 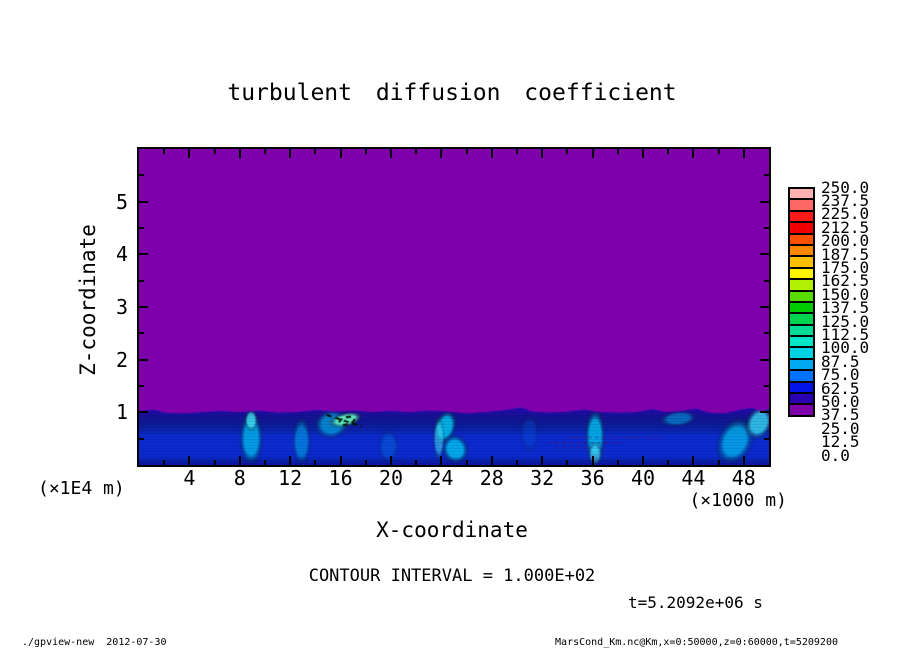 What do you see at coordinates (643, 478) in the screenshot?
I see `x-tick-label: 40` at bounding box center [643, 478].